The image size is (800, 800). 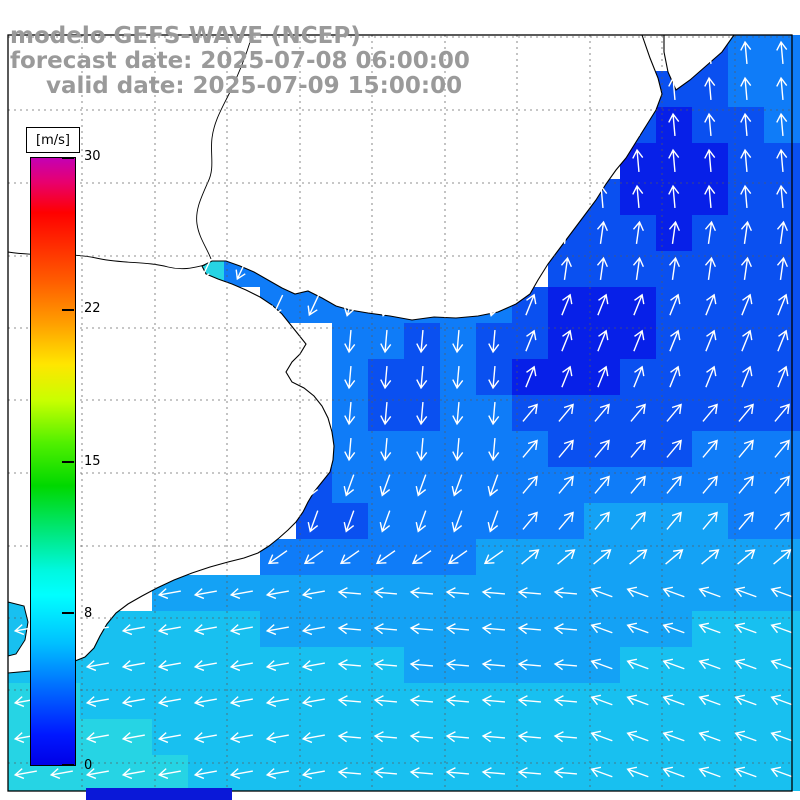 What do you see at coordinates (254, 86) in the screenshot?
I see `valid-date-label: valid date: 2025-07-09 15:00:00` at bounding box center [254, 86].